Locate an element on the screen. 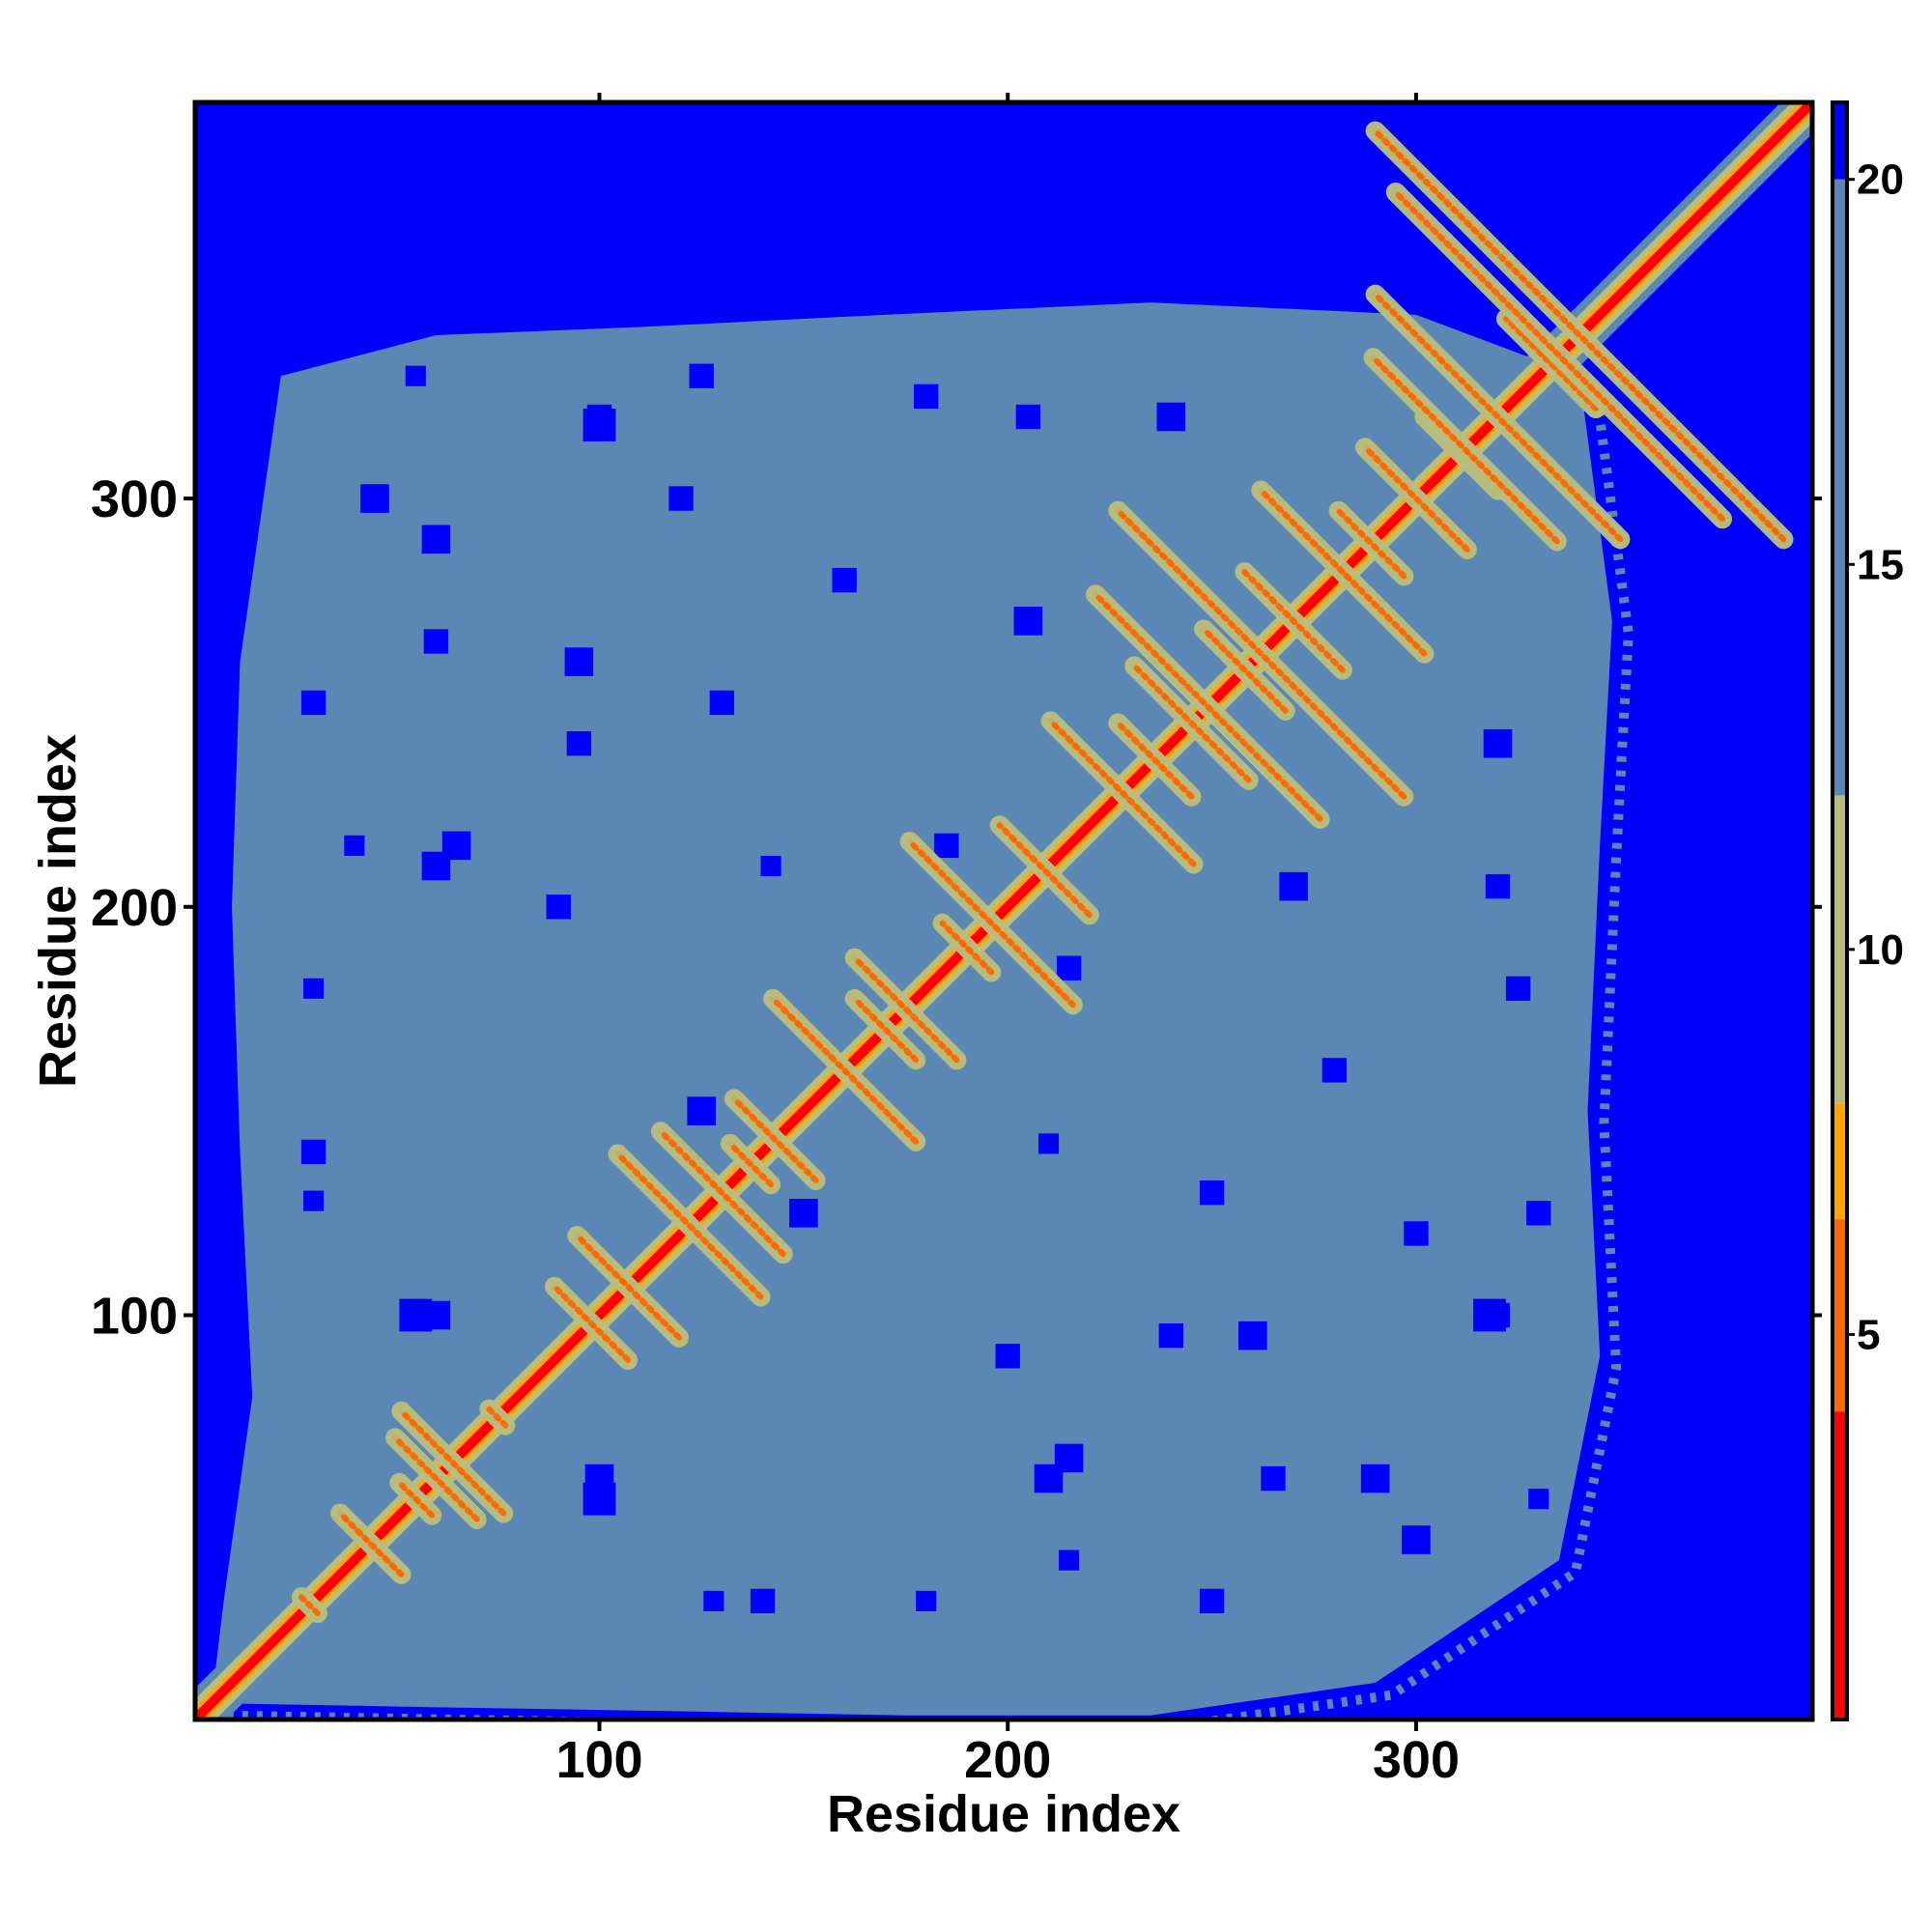 The image size is (1932, 1932). colorbar-tick-label: 10 is located at coordinates (1880, 950).